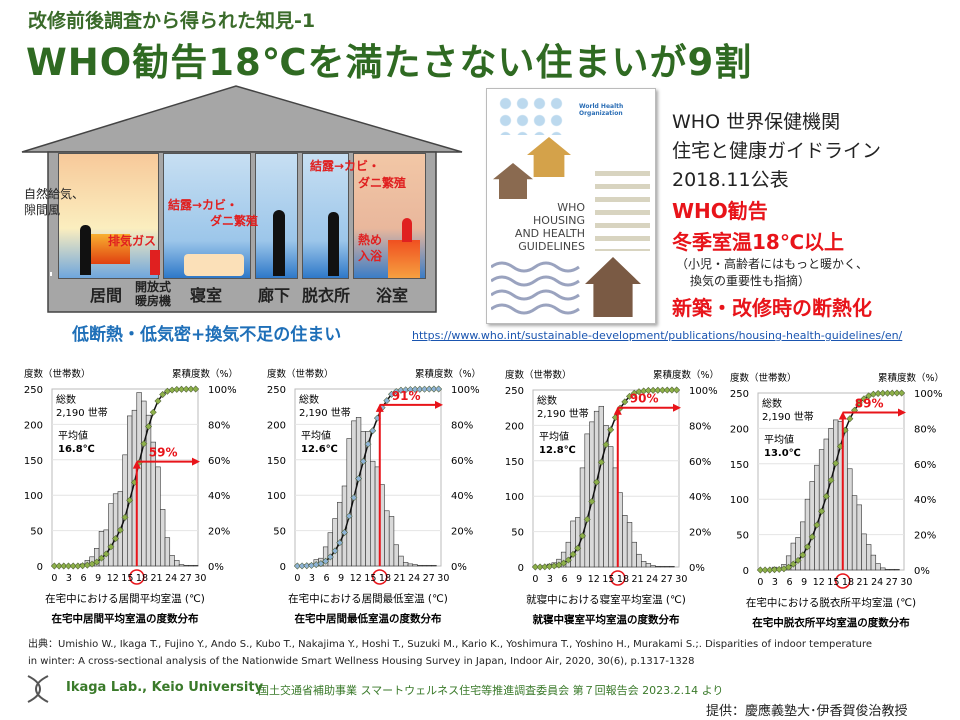  Describe the element at coordinates (33, 425) in the screenshot. I see `y-tick-label: 200` at that location.